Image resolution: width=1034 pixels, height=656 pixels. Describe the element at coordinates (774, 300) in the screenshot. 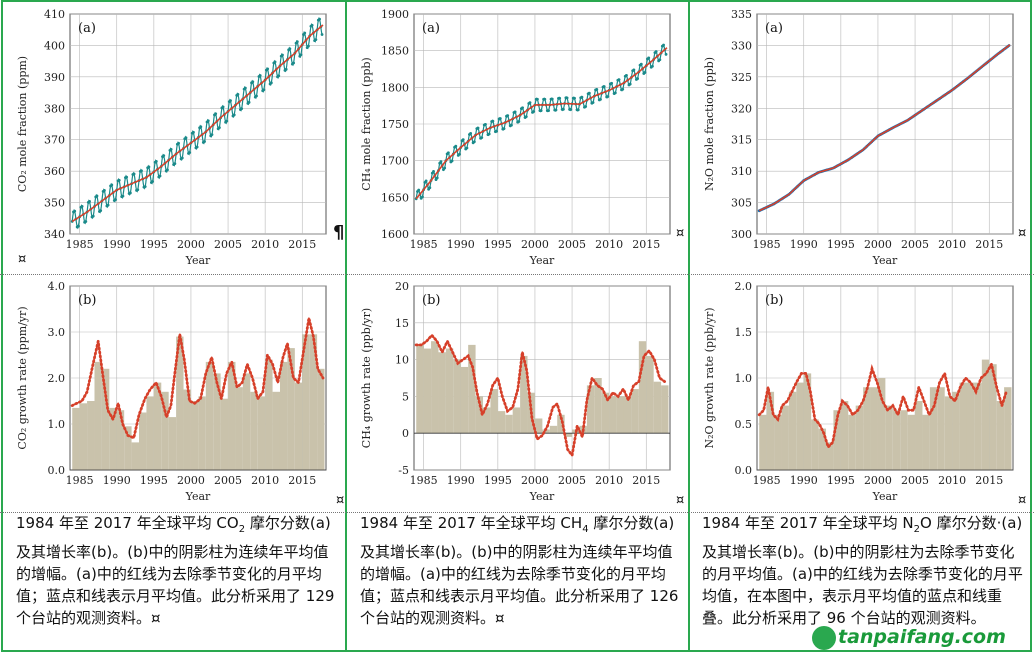

I see `panel-label: (b)` at that location.